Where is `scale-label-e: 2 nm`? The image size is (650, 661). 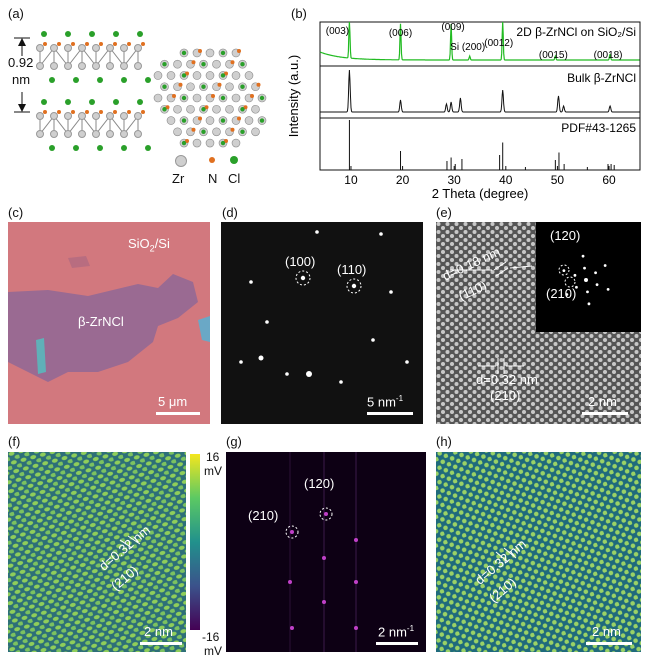
scale-label-e: 2 nm is located at coordinates (602, 401).